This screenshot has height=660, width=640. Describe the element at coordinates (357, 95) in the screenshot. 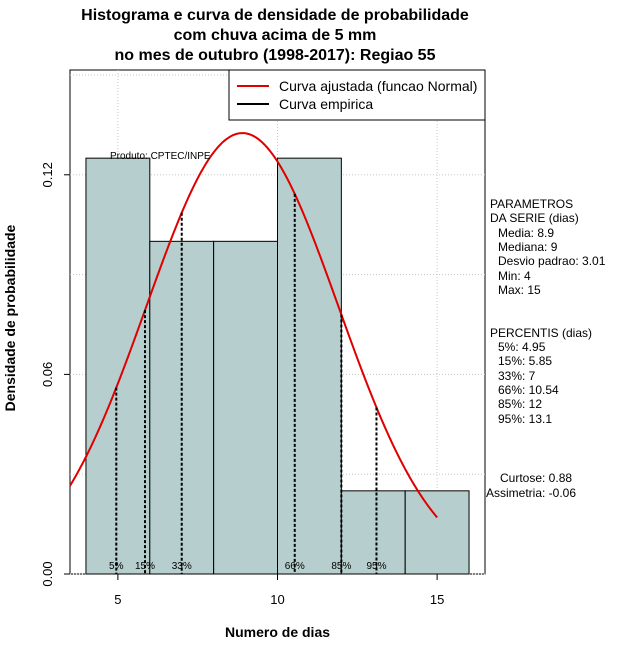

I see `legend-box` at that location.